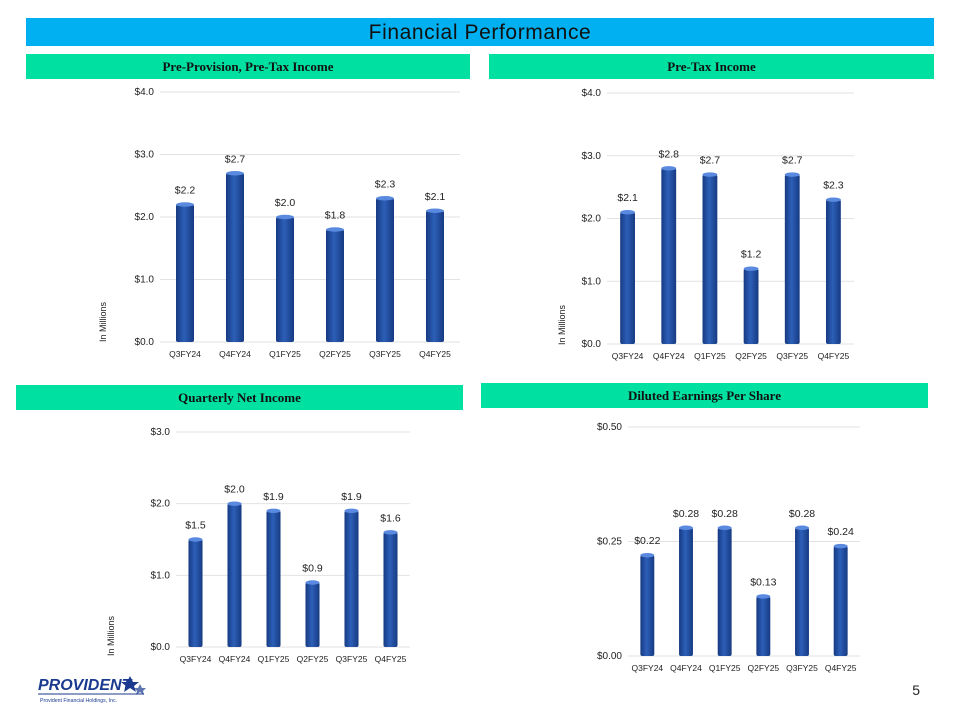 This screenshot has height=720, width=960. I want to click on data-label: $2.1, so click(627, 198).